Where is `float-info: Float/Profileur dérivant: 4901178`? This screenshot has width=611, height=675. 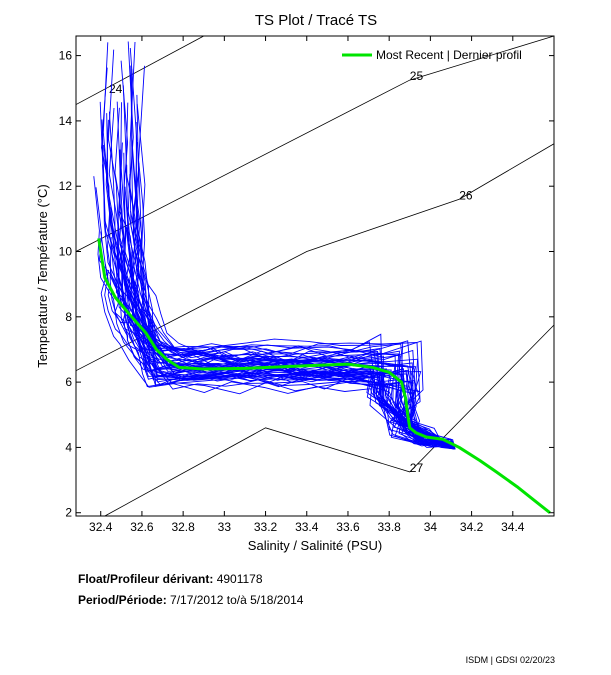 float-info: Float/Profileur dérivant: 4901178 is located at coordinates (170, 579).